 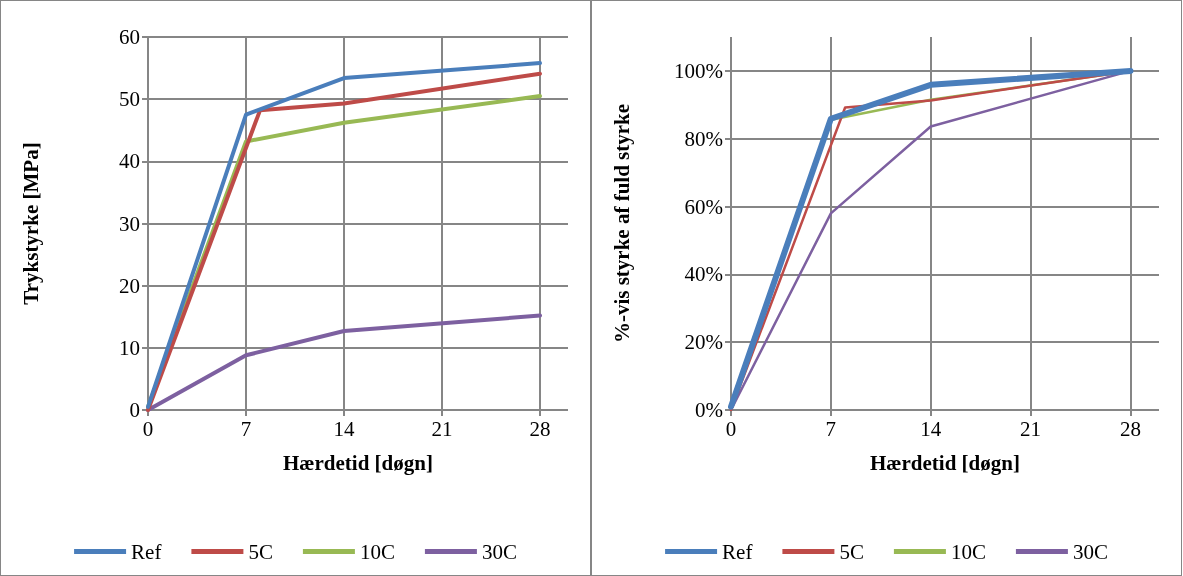 What do you see at coordinates (129, 285) in the screenshot?
I see `y-tick-label: 20` at bounding box center [129, 285].